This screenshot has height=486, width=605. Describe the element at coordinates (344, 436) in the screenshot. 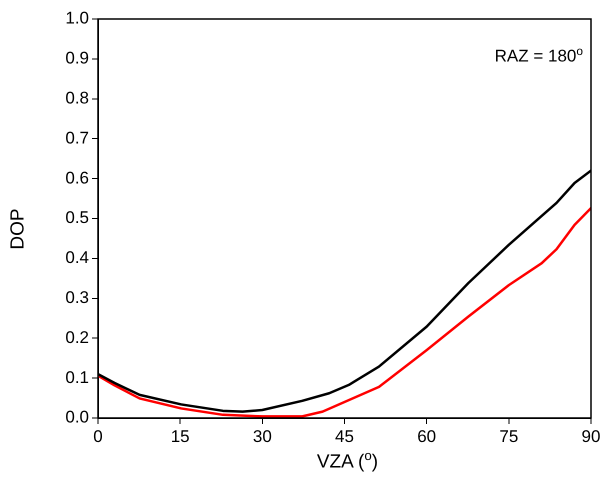

I see `x-tick-label: 45` at that location.